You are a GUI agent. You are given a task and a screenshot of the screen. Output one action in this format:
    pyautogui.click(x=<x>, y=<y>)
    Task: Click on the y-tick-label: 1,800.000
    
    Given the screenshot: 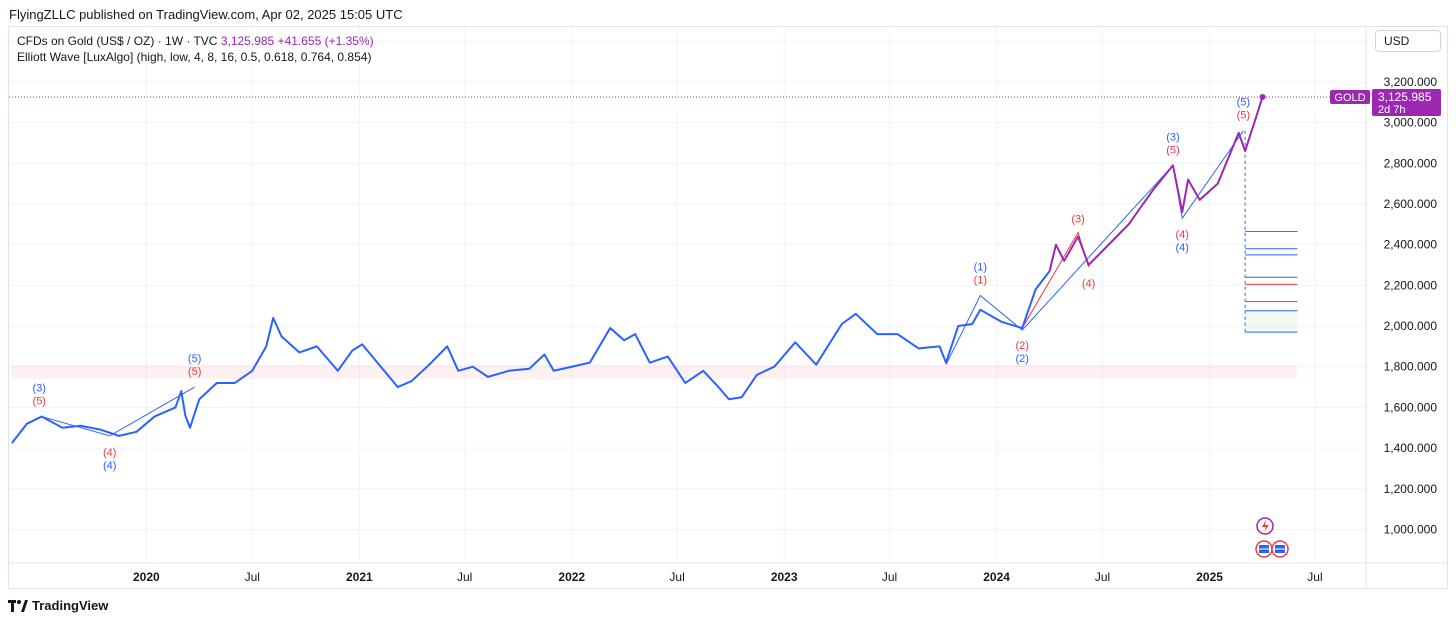 What is the action you would take?
    pyautogui.click(x=1411, y=367)
    